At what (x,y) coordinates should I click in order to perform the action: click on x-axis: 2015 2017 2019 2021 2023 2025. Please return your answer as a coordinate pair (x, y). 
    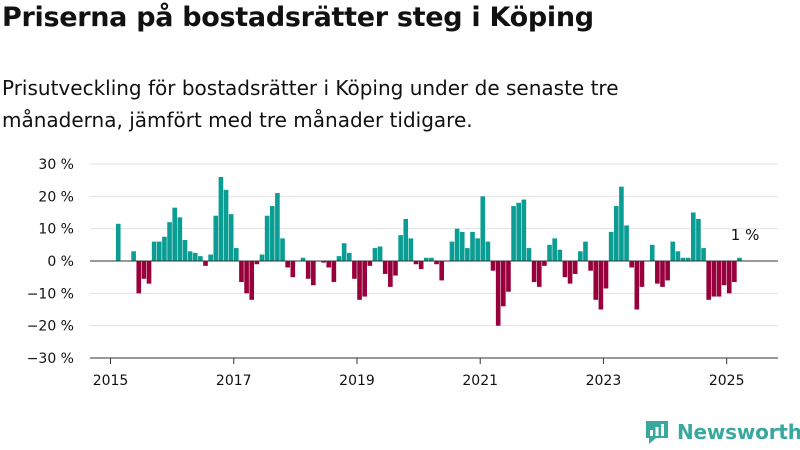
    Looking at the image, I should click on (434, 373).